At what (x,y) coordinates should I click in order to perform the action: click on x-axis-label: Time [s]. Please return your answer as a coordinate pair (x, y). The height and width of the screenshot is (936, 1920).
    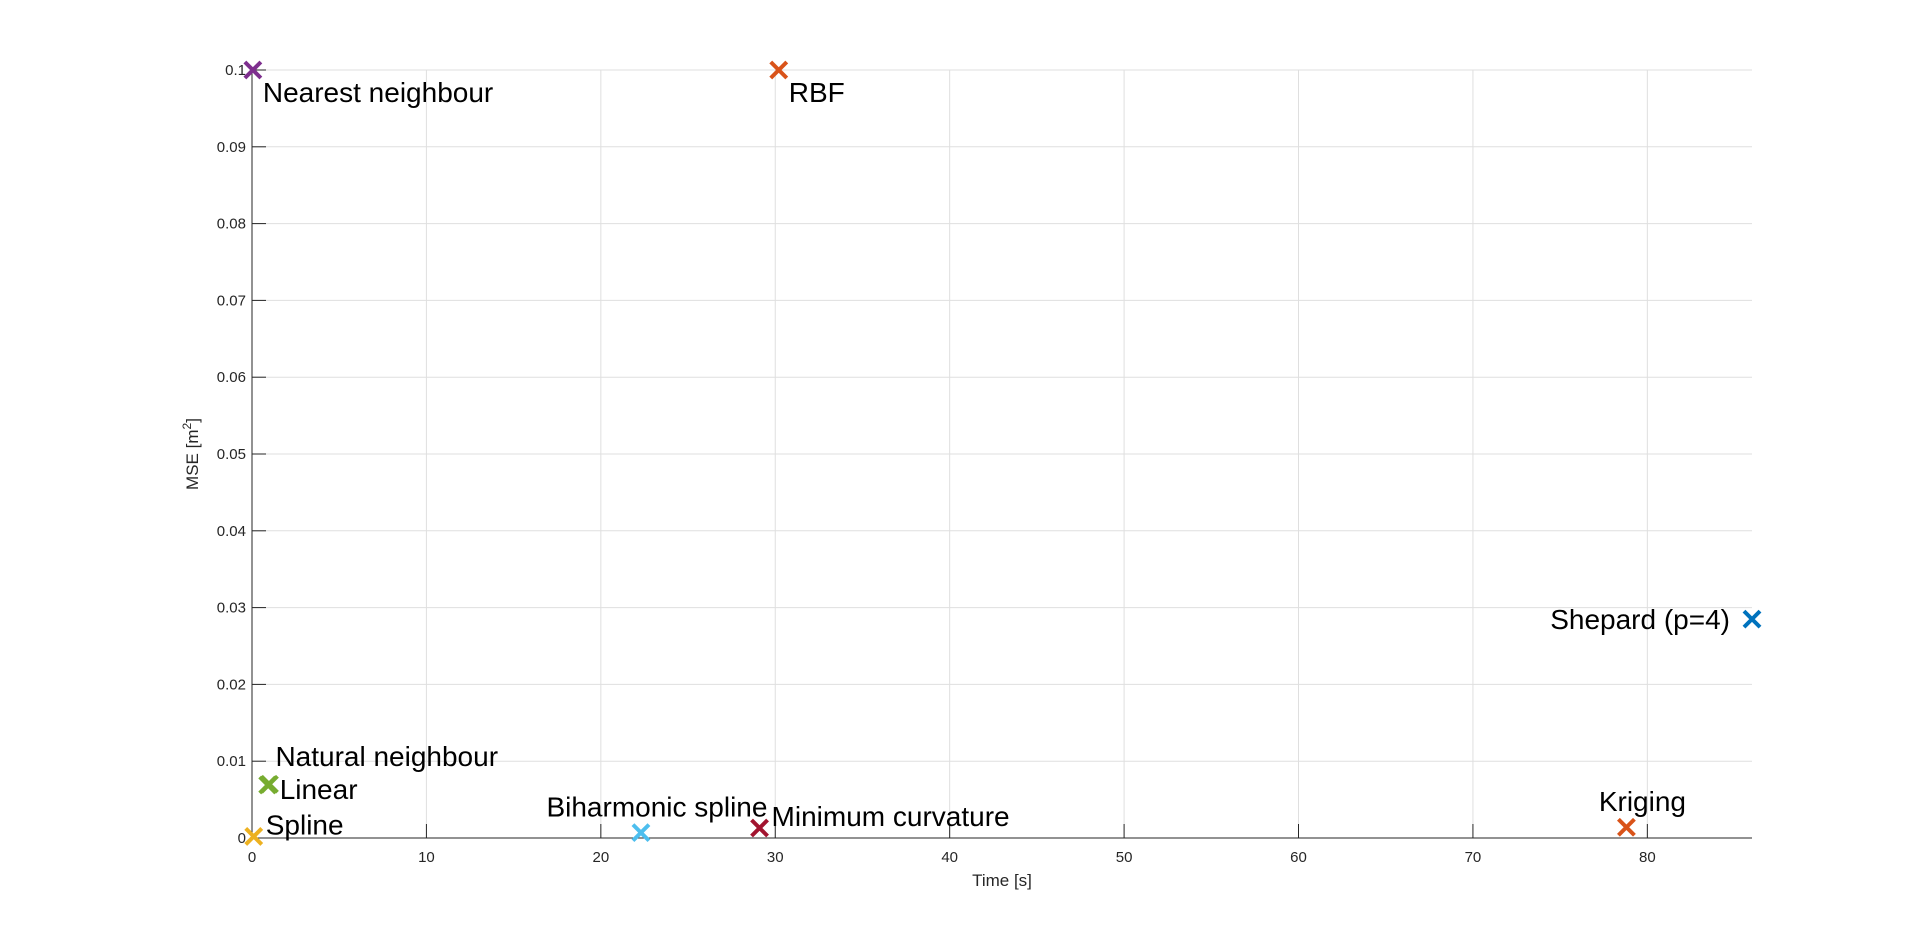
    Looking at the image, I should click on (1002, 880).